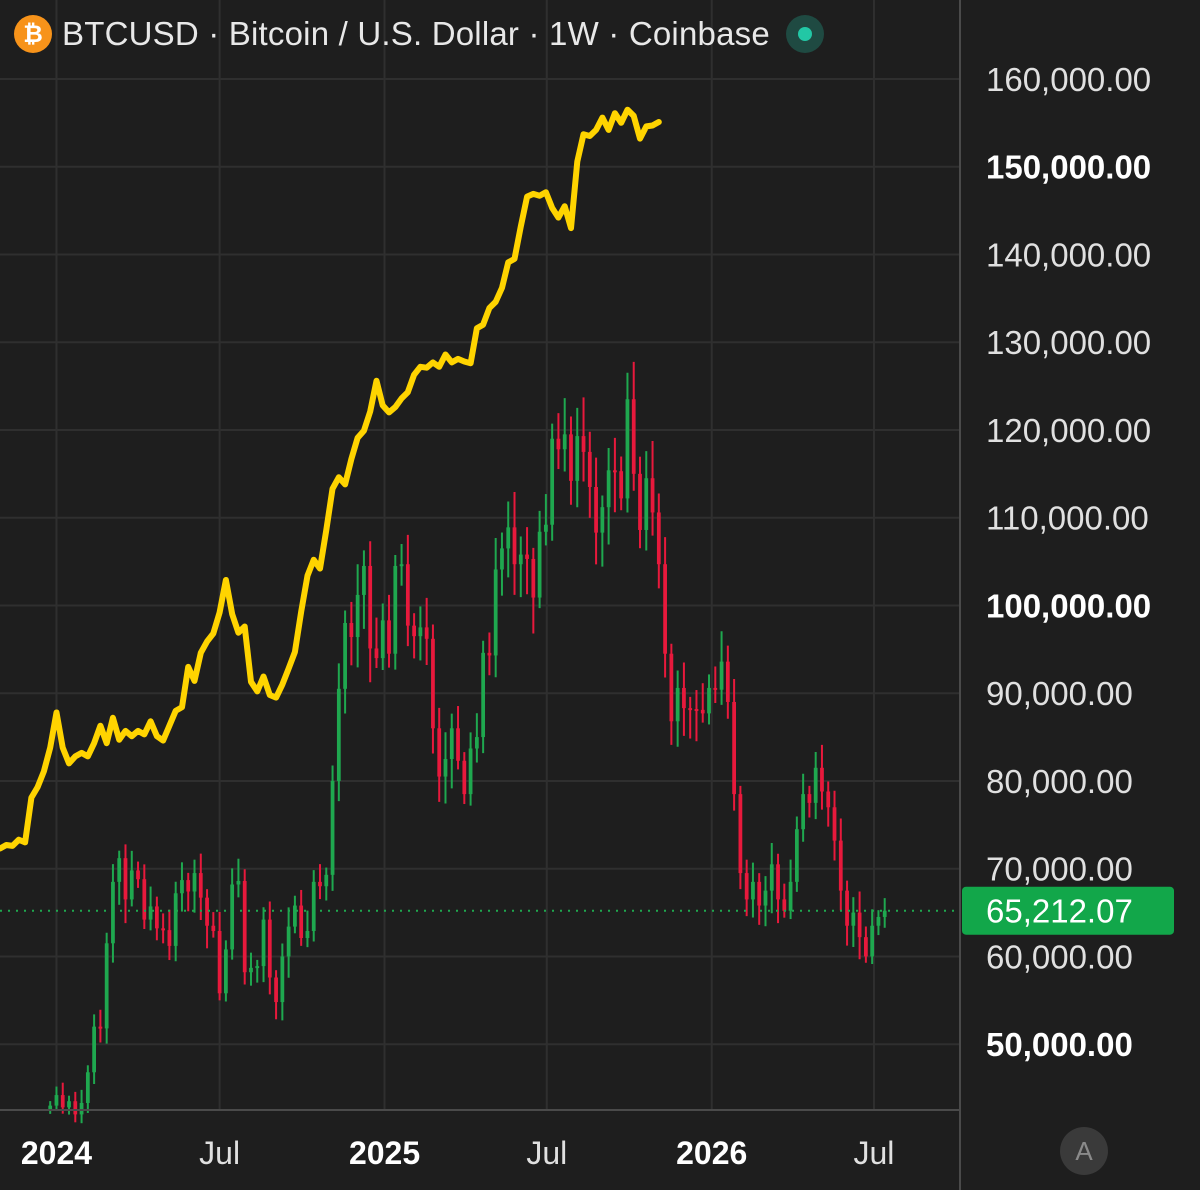  What do you see at coordinates (1059, 956) in the screenshot?
I see `price-tick-label: 60,000.00` at bounding box center [1059, 956].